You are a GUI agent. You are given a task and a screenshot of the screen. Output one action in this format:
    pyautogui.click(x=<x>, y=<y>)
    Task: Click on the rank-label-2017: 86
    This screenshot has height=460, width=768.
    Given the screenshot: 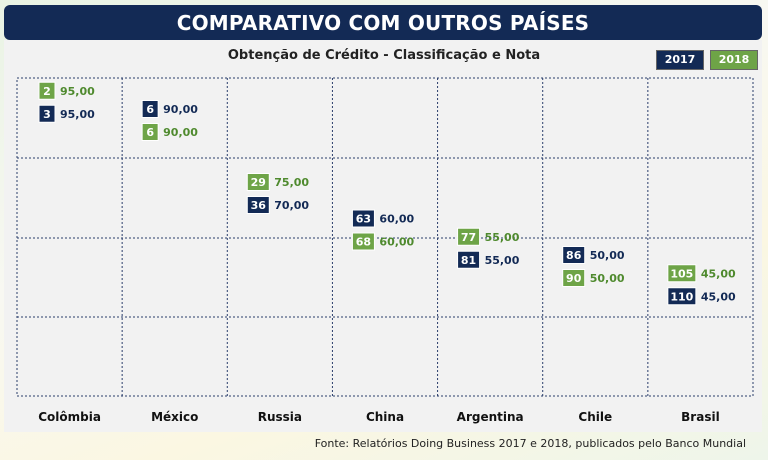 What is the action you would take?
    pyautogui.click(x=574, y=255)
    